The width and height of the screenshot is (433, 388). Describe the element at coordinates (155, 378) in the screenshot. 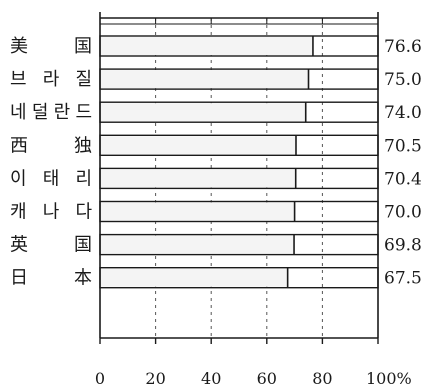

I see `x-tick-label: 20` at that location.